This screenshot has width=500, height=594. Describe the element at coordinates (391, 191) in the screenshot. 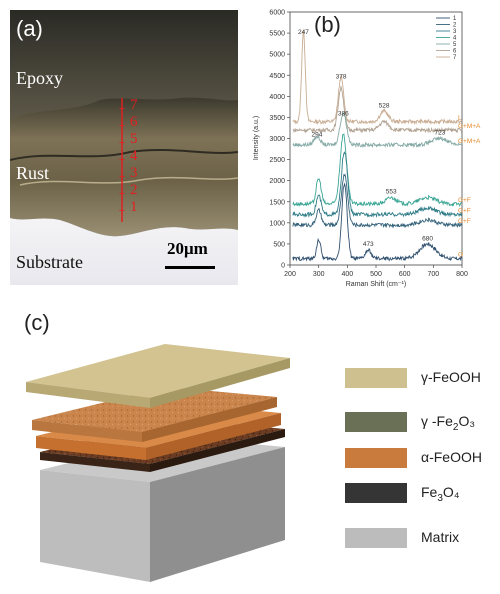

I see `peak-label: 553` at that location.